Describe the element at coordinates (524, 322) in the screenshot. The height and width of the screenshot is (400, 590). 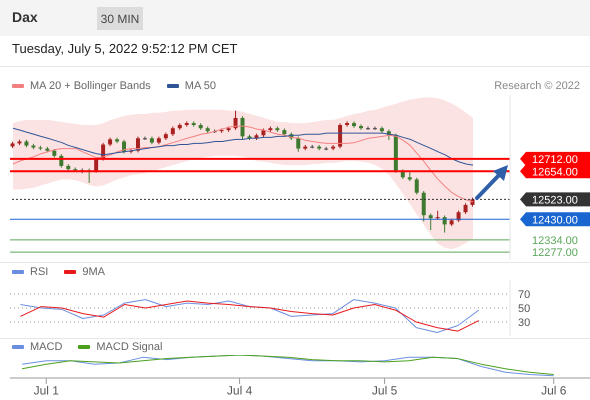
I see `y-tick-label: 30` at that location.